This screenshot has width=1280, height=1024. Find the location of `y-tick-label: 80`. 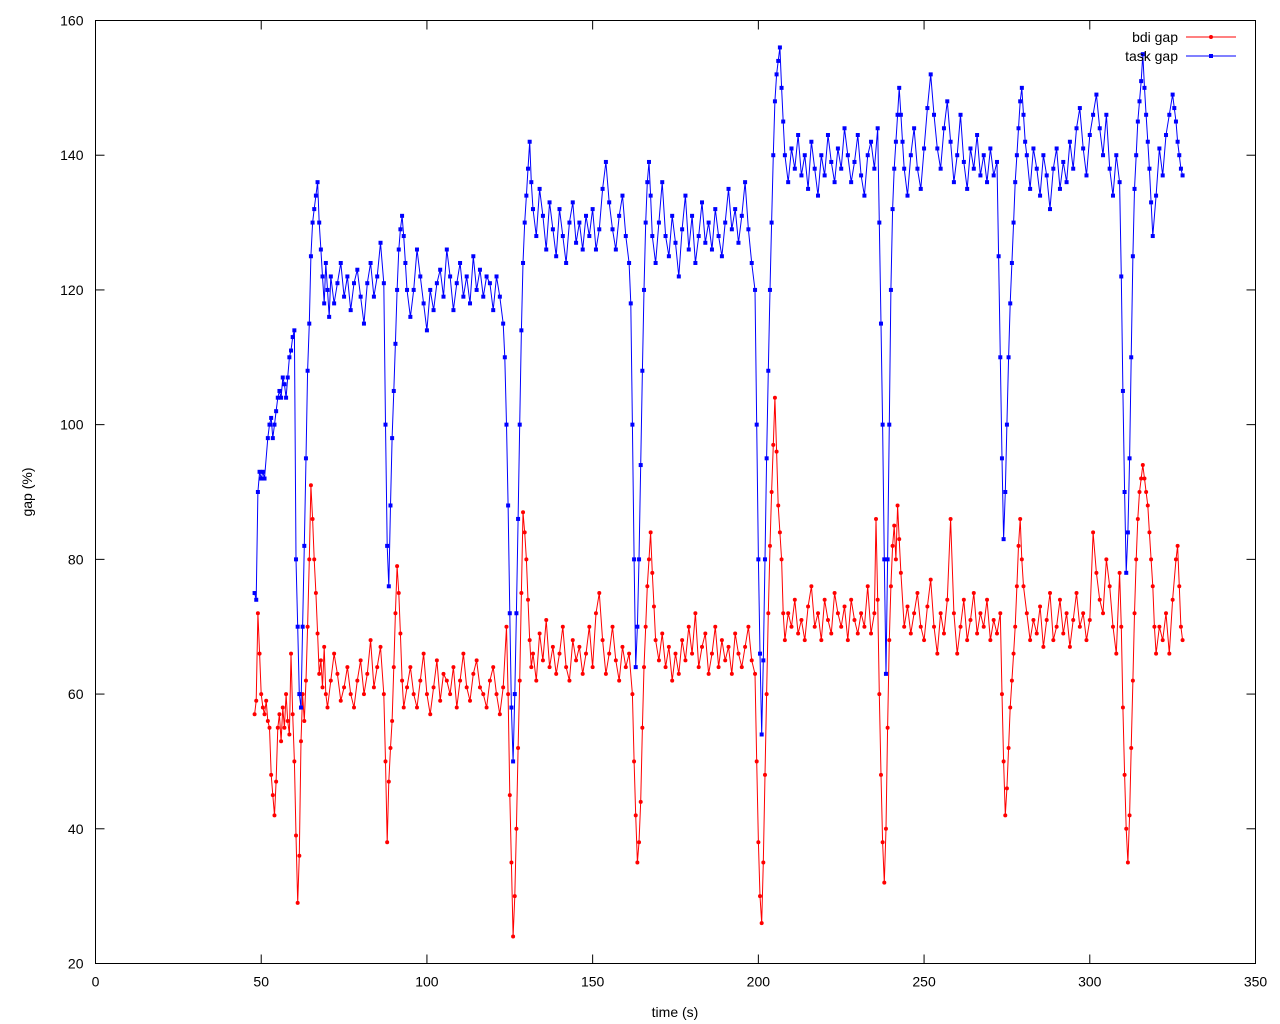

y-tick-label: 80 is located at coordinates (76, 559).